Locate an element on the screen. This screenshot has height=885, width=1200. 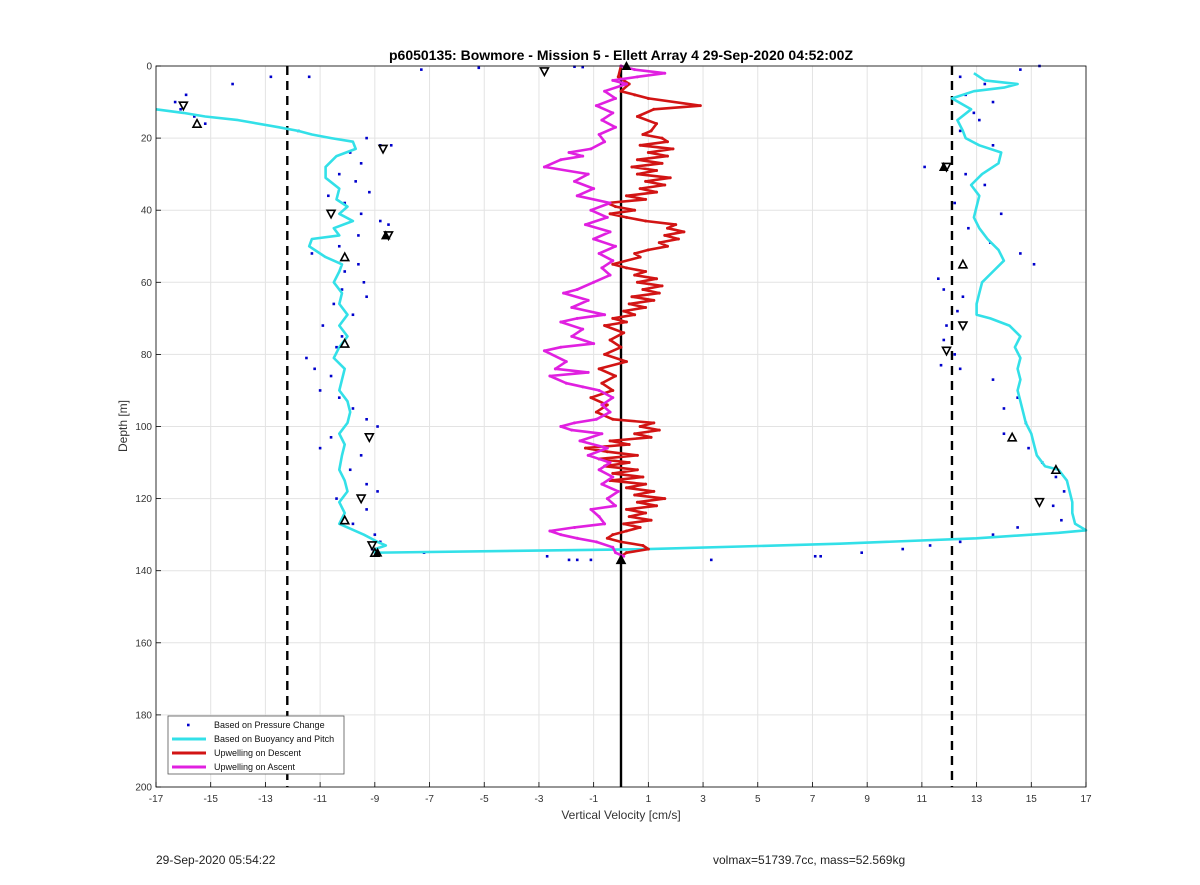
y-tick-label: 80 is located at coordinates (147, 355).